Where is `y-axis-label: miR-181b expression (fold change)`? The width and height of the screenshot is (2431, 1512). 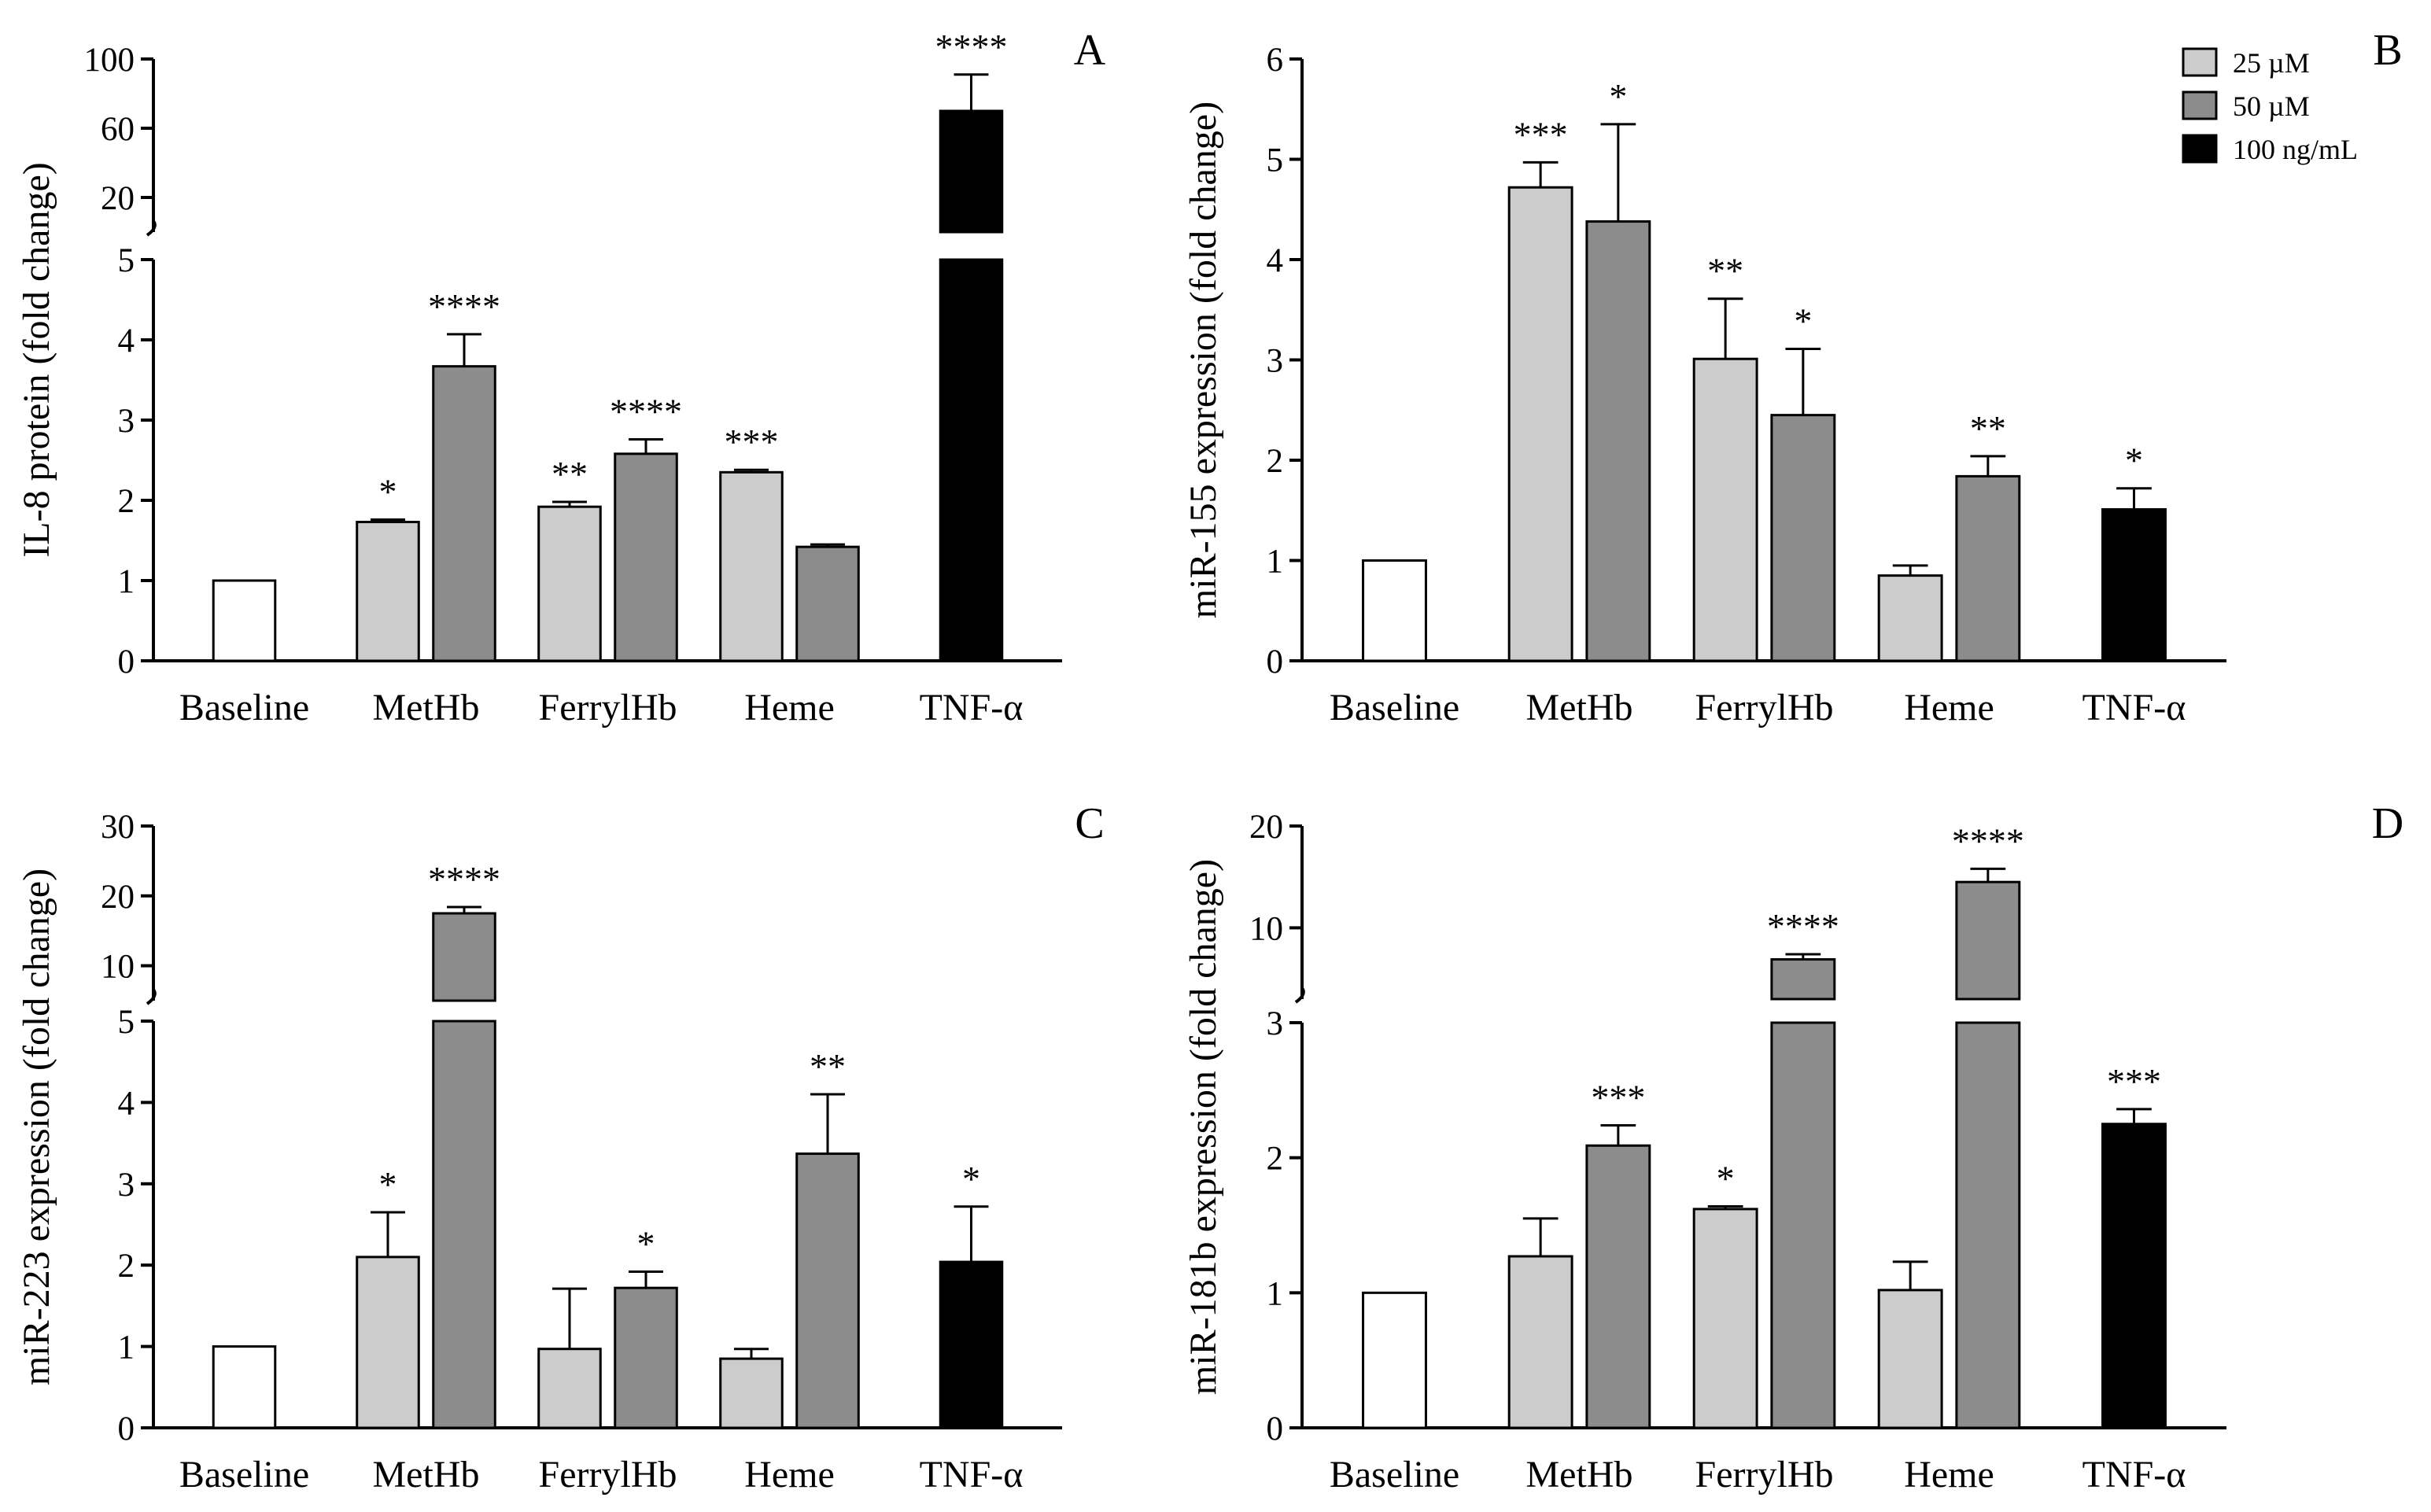 y-axis-label: miR-181b expression (fold change) is located at coordinates (1203, 1127).